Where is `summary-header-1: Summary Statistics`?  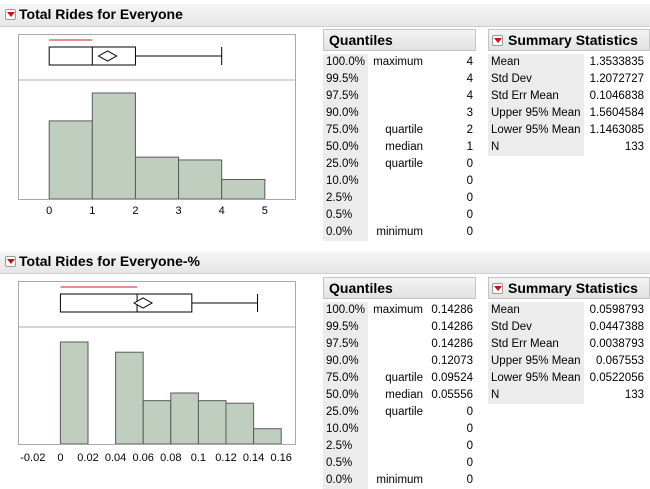
summary-header-1: Summary Statistics is located at coordinates (569, 40).